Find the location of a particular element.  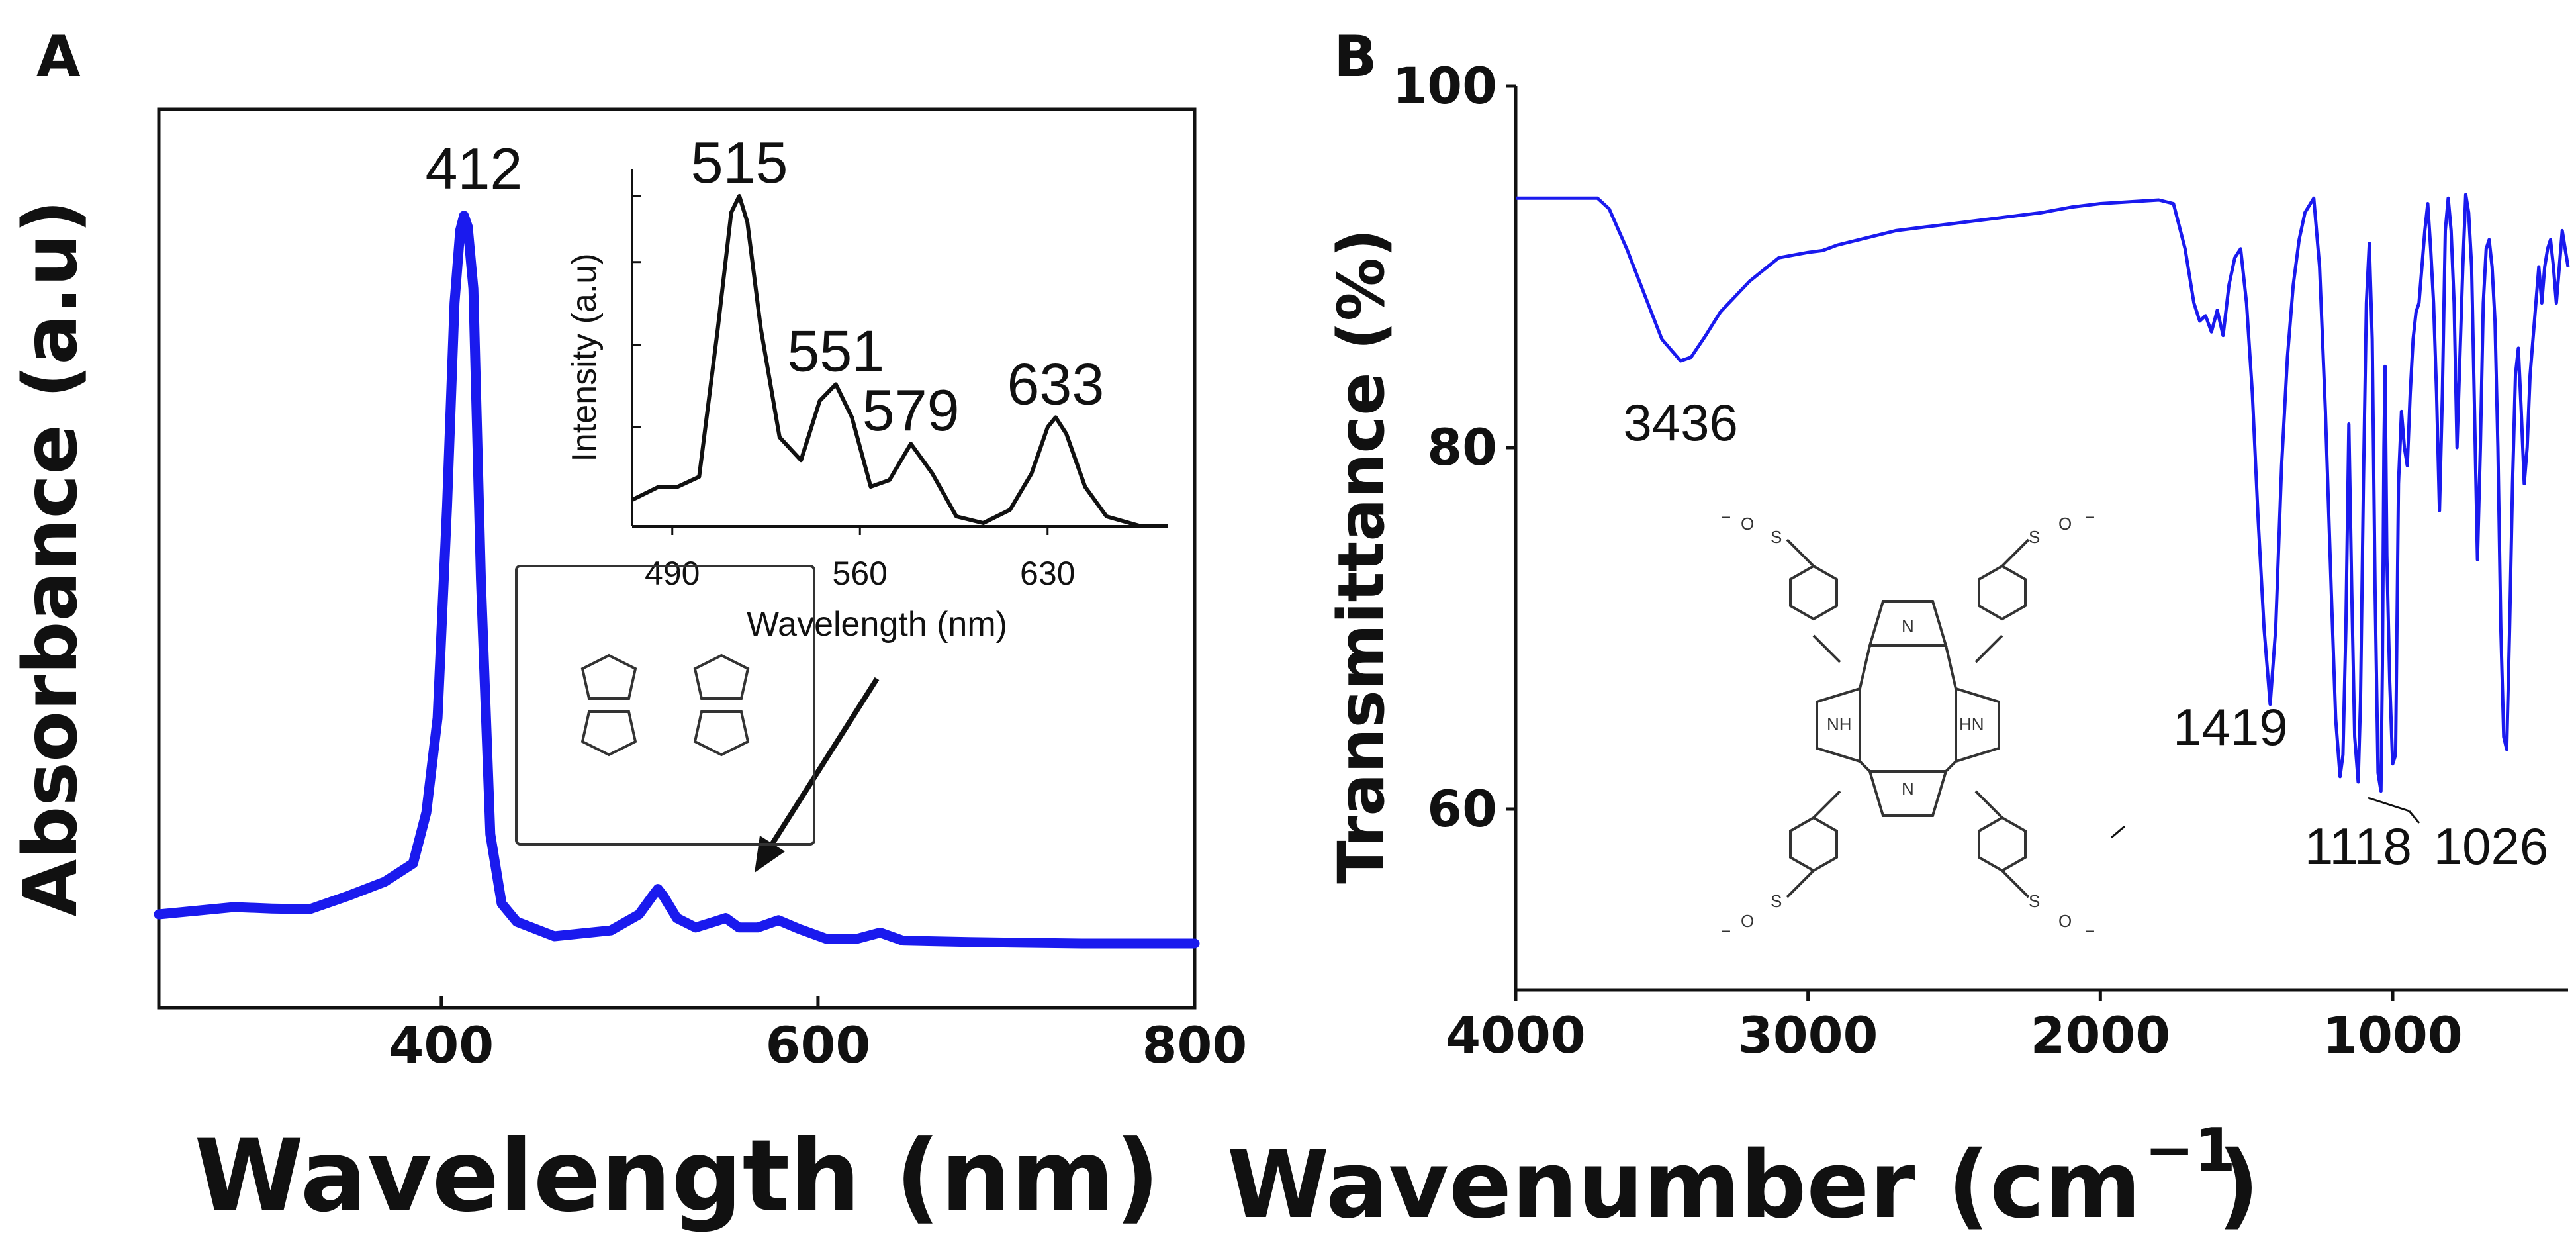

panel-a-letter: A is located at coordinates (58, 57).